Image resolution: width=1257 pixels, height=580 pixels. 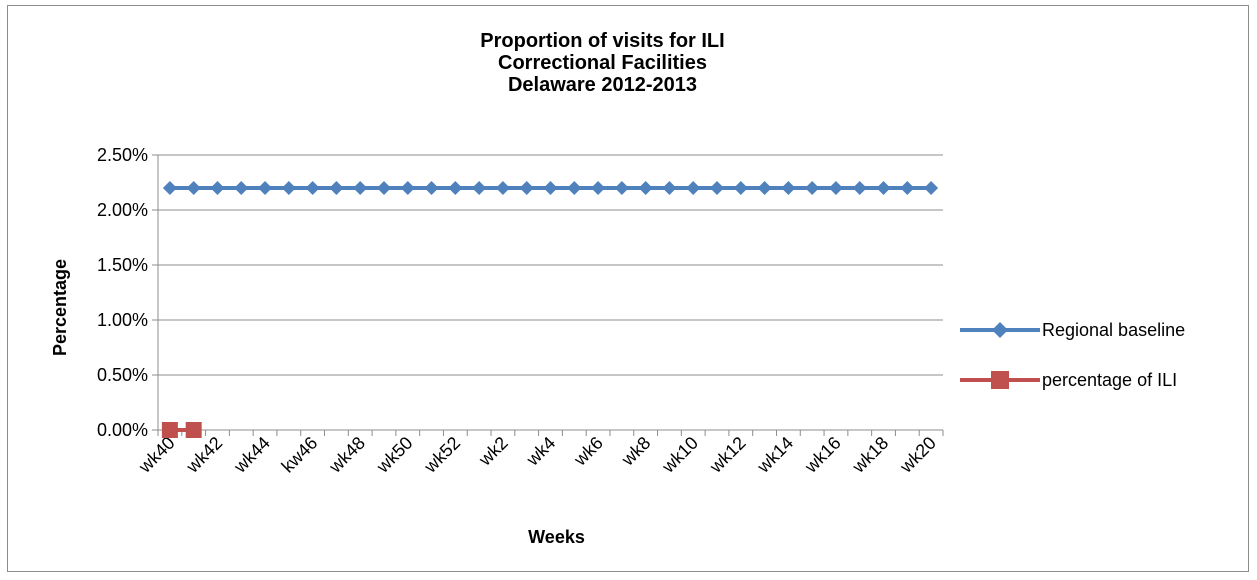 What do you see at coordinates (727, 455) in the screenshot?
I see `x-tick-label: wk12` at bounding box center [727, 455].